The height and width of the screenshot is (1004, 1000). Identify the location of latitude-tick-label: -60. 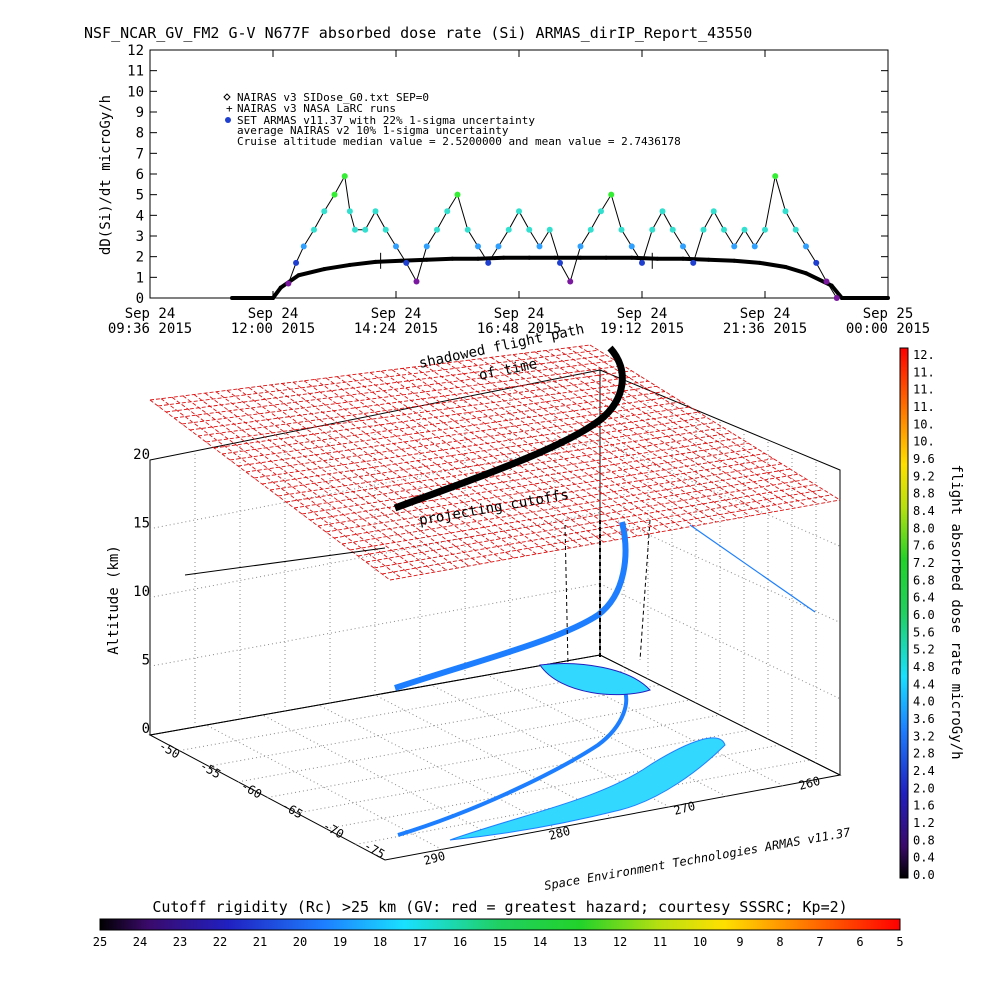
(252, 789).